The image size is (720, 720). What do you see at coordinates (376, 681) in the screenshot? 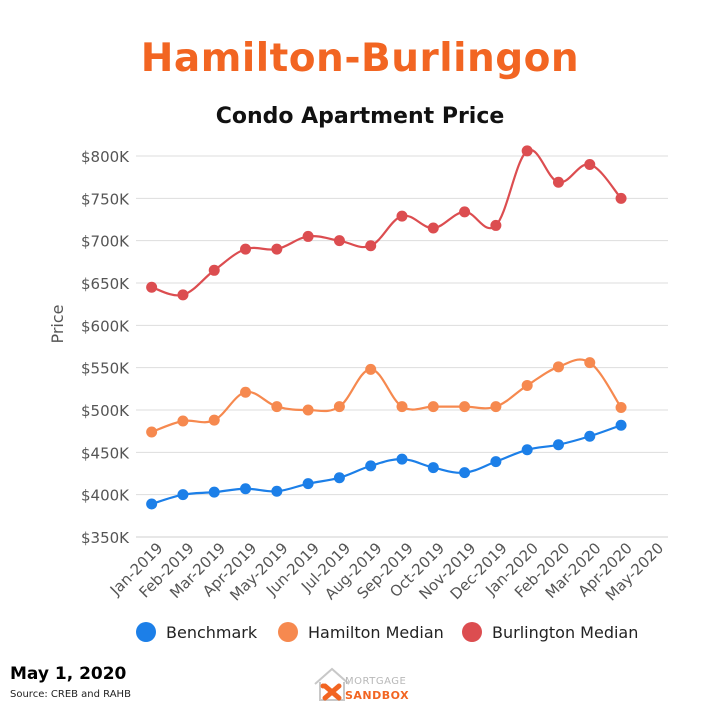
I see `logo-text-mortgage: MORTGAGE` at bounding box center [376, 681].